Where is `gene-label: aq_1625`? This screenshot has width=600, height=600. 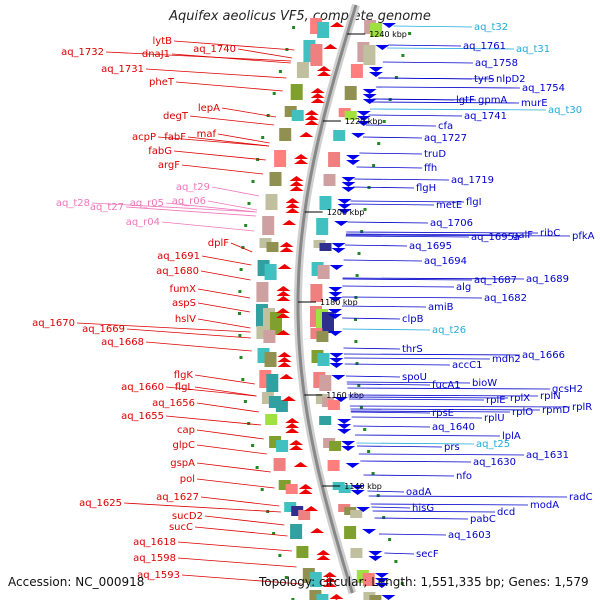 gene-label: aq_1625 is located at coordinates (100, 503).